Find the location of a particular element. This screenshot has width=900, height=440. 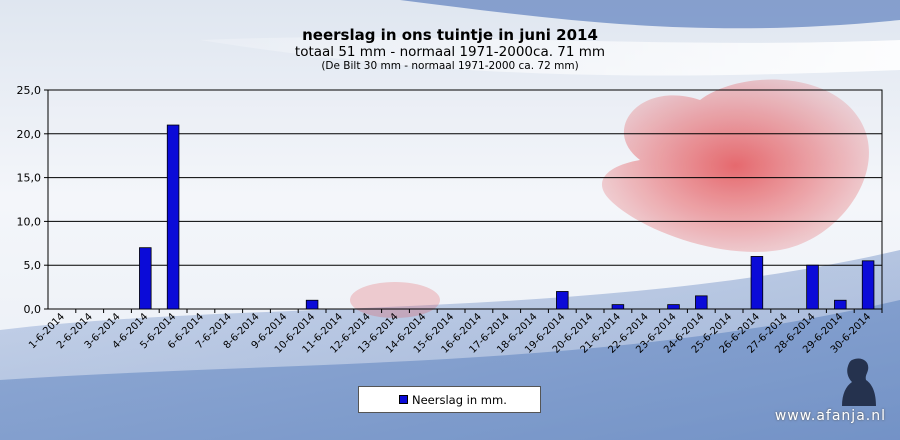

y-tick-label: 0,0 is located at coordinates (33, 309).